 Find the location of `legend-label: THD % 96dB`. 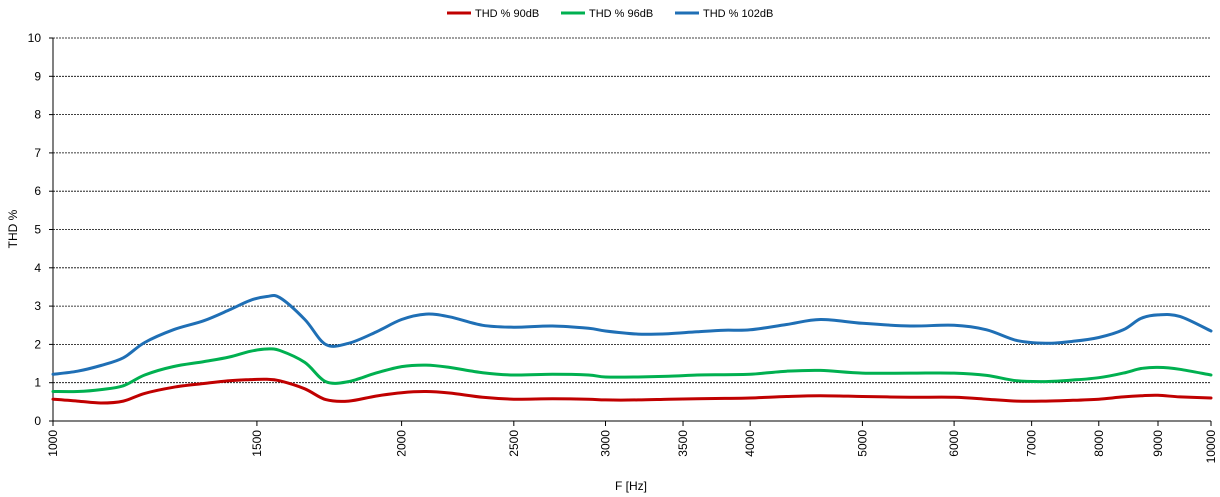

legend-label: THD % 96dB is located at coordinates (621, 14).